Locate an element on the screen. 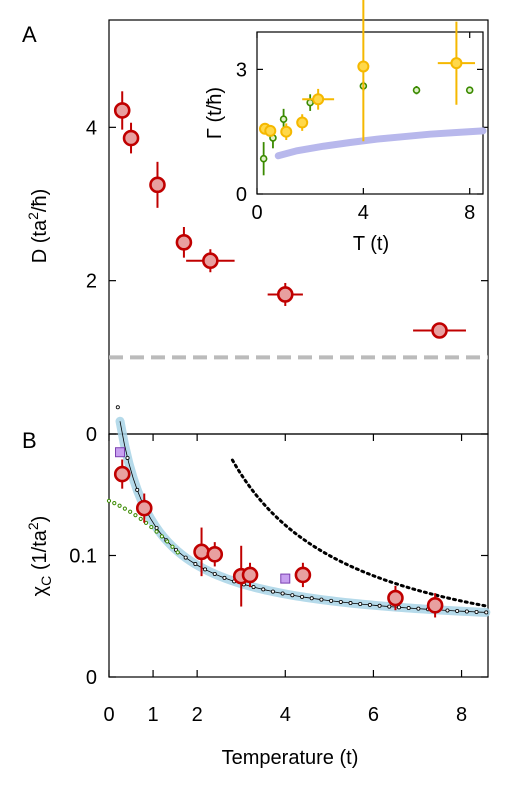  inset-y-axis-label: Γ (t/ħ) is located at coordinates (215, 113).